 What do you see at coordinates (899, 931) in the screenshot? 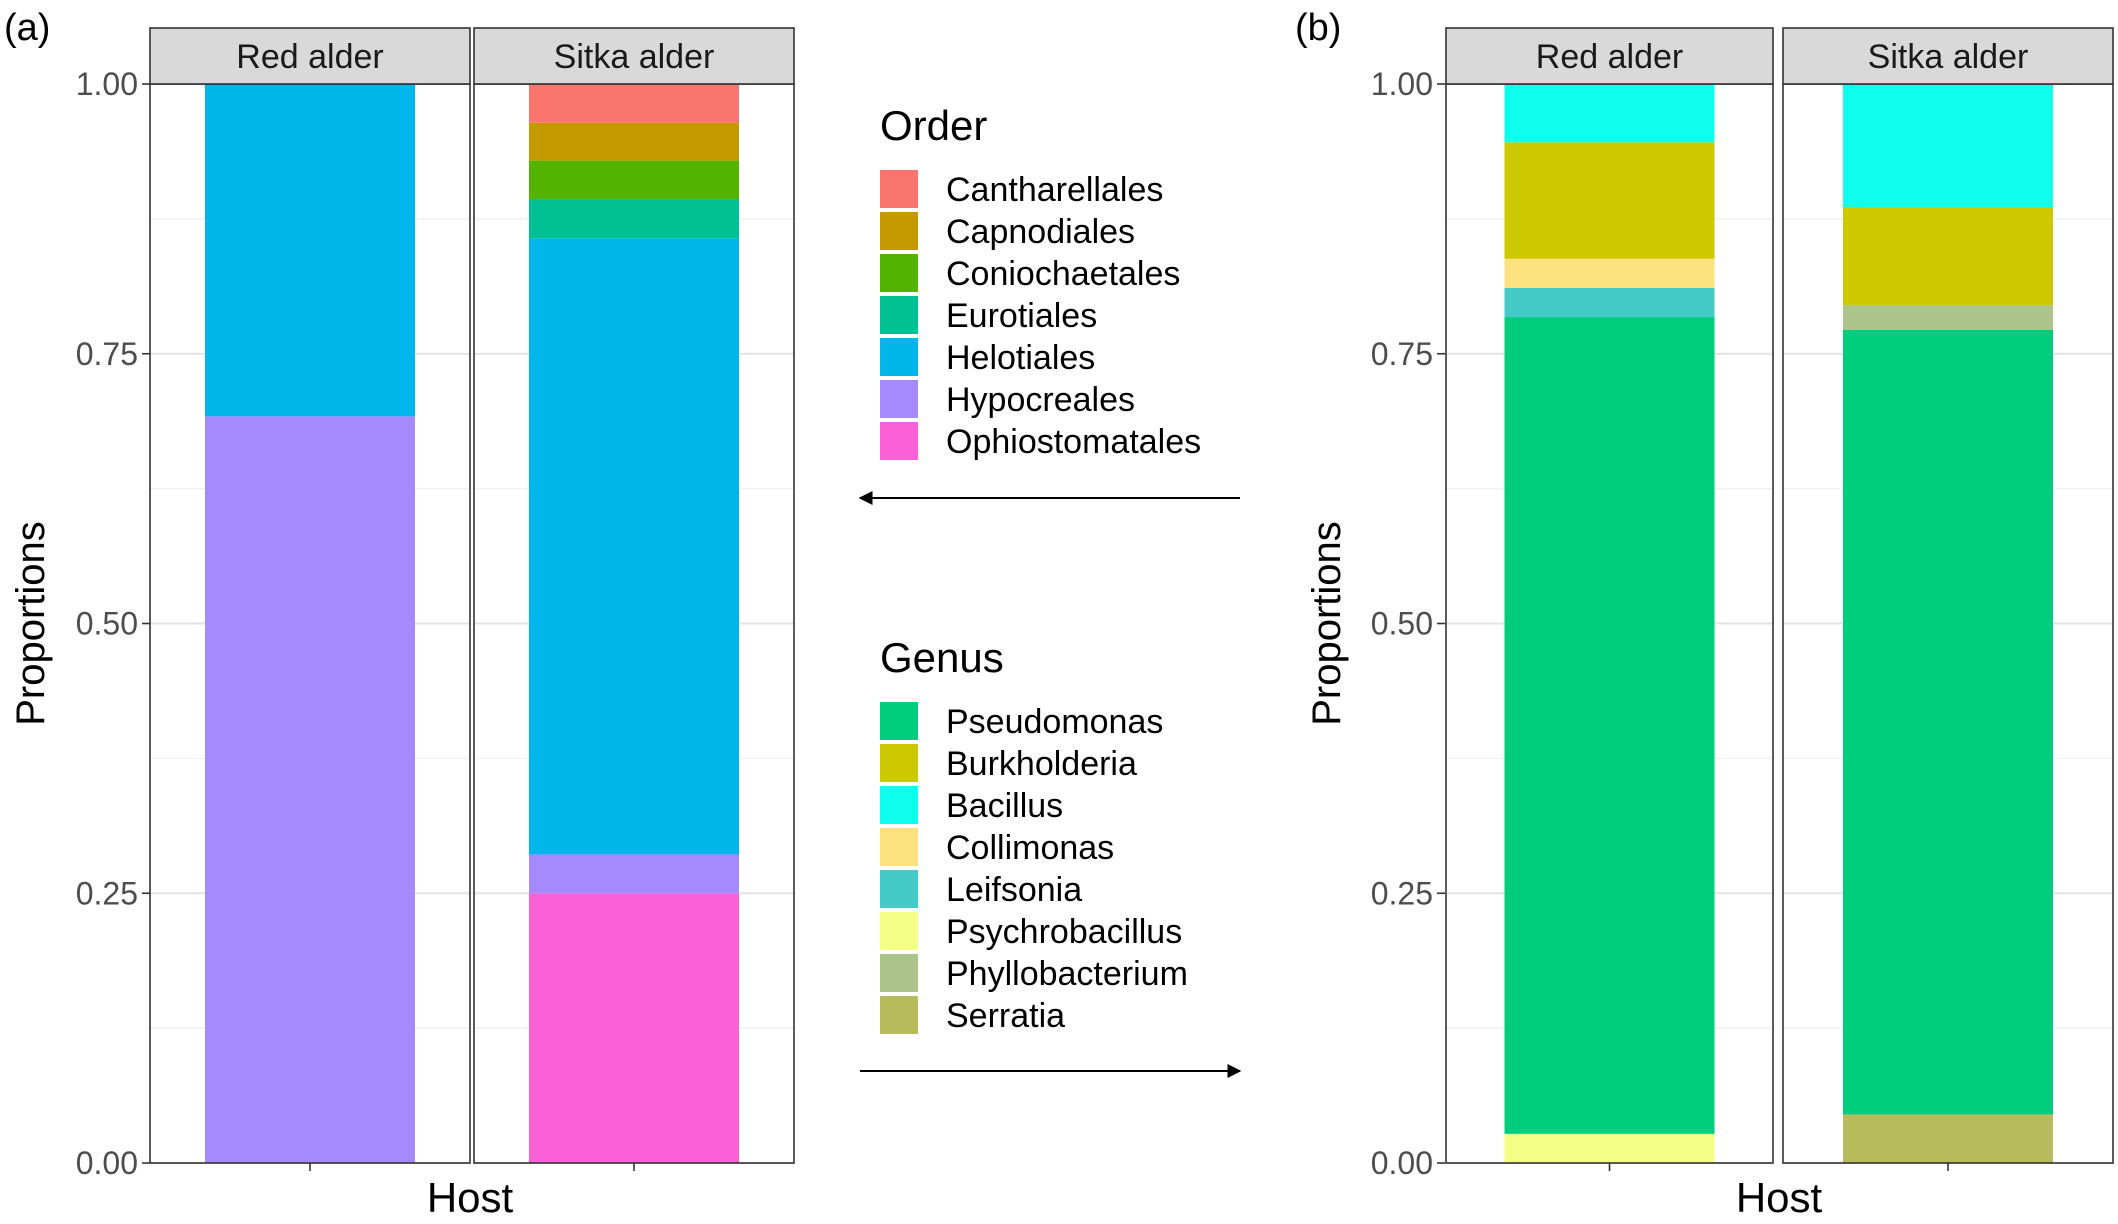
I see `legend-swatch-psychrobacillus` at bounding box center [899, 931].